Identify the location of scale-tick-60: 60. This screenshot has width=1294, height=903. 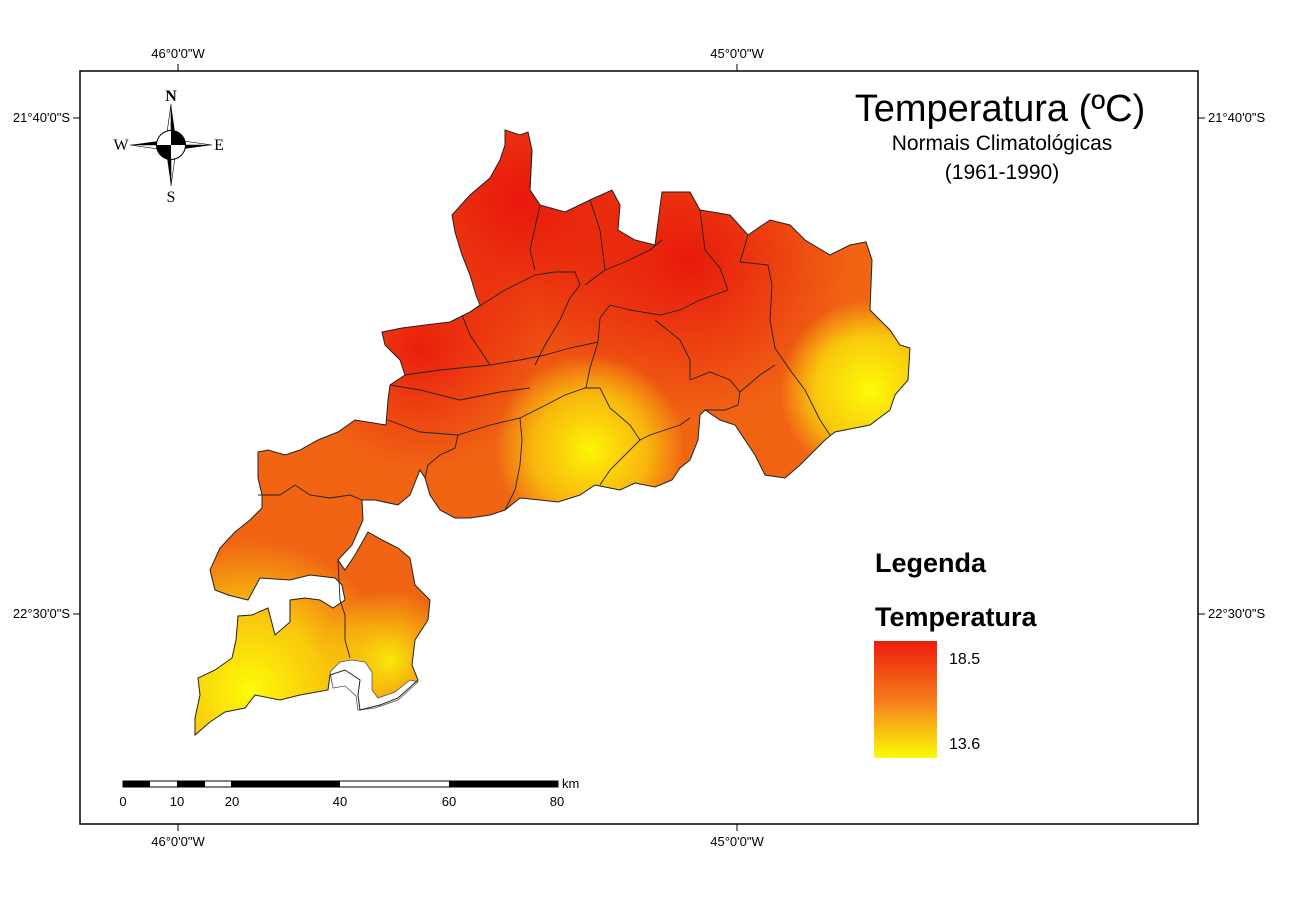
(449, 801).